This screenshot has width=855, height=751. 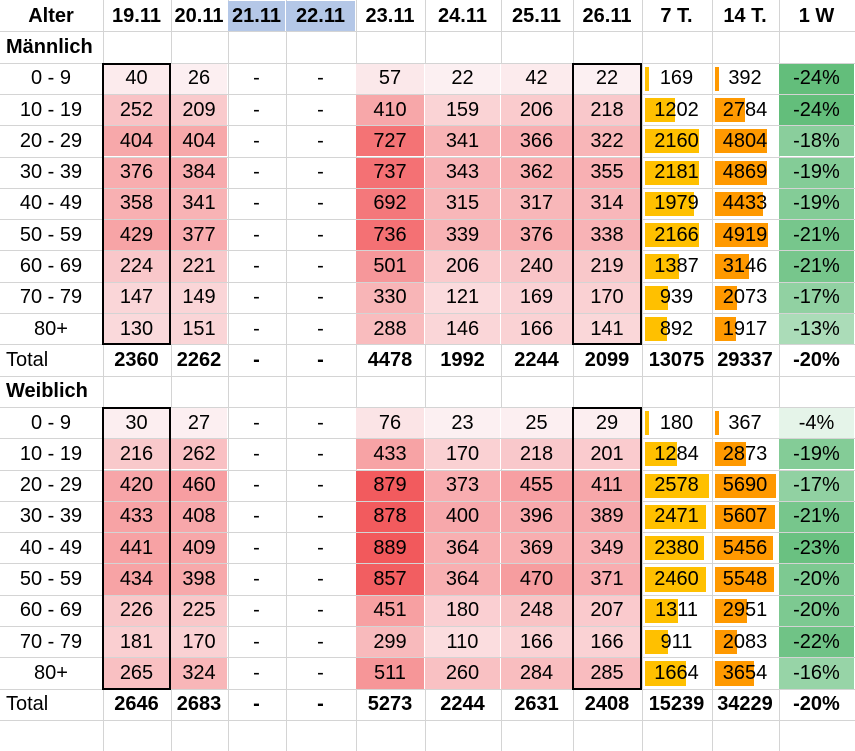 What do you see at coordinates (816, 15) in the screenshot?
I see `column-header: 1 W` at bounding box center [816, 15].